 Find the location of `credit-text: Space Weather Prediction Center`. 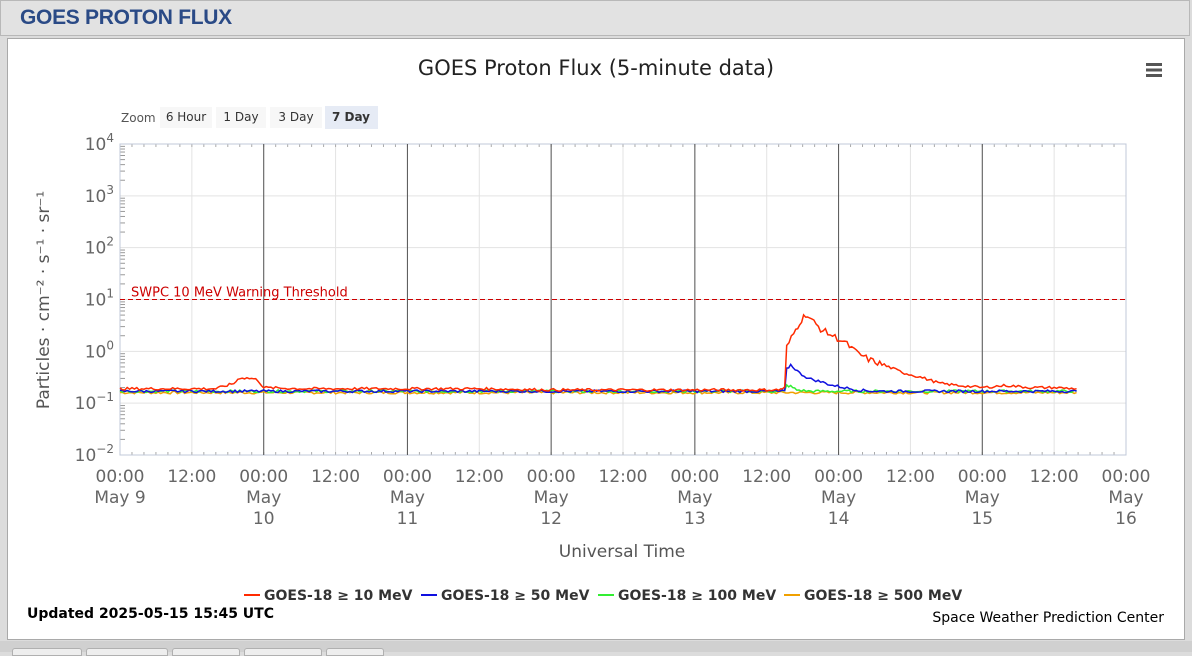

credit-text: Space Weather Prediction Center is located at coordinates (1048, 618).